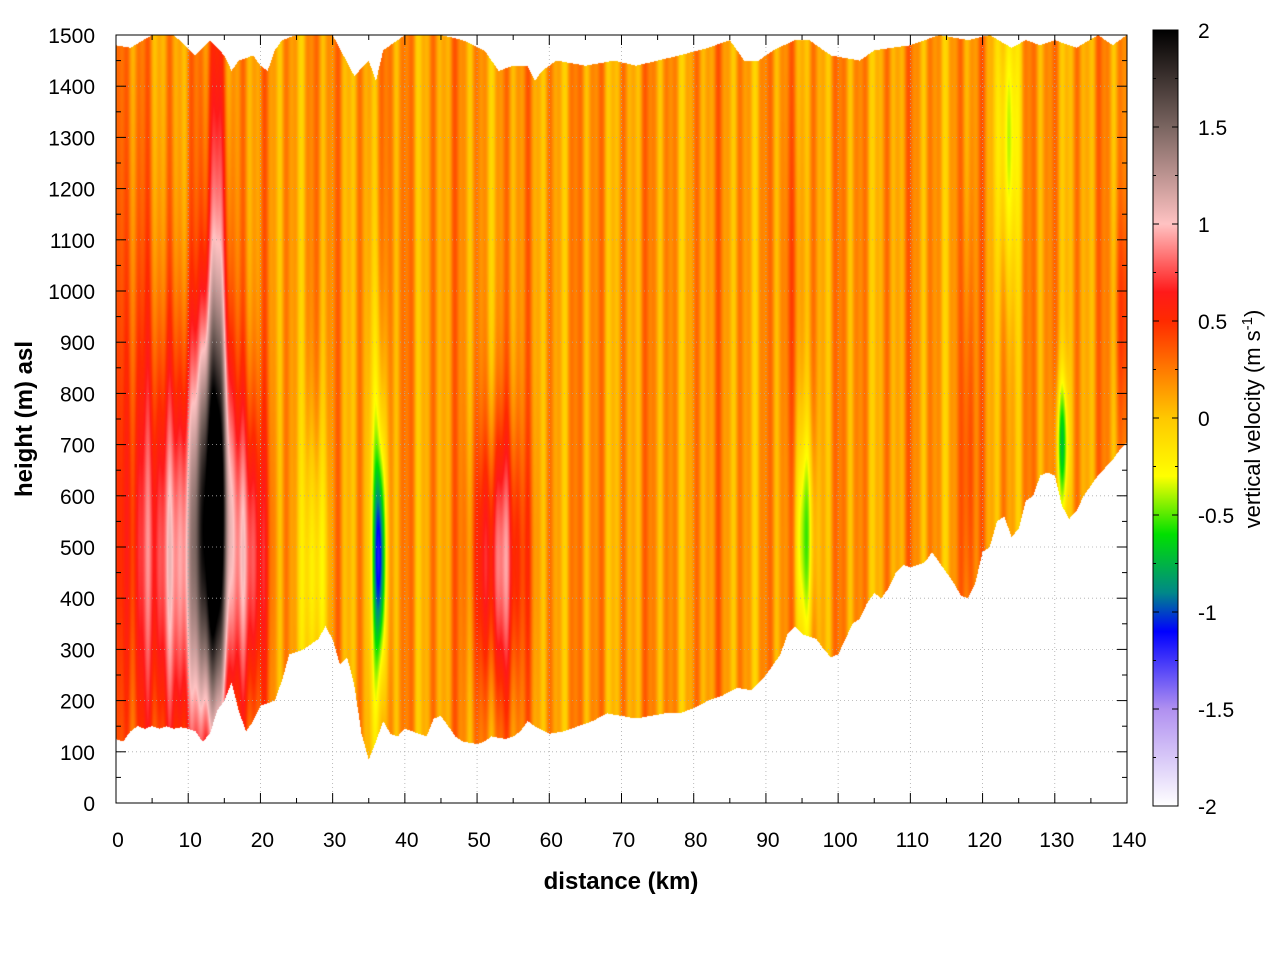  I want to click on colorbar-tick-label: -1.5, so click(1216, 710).